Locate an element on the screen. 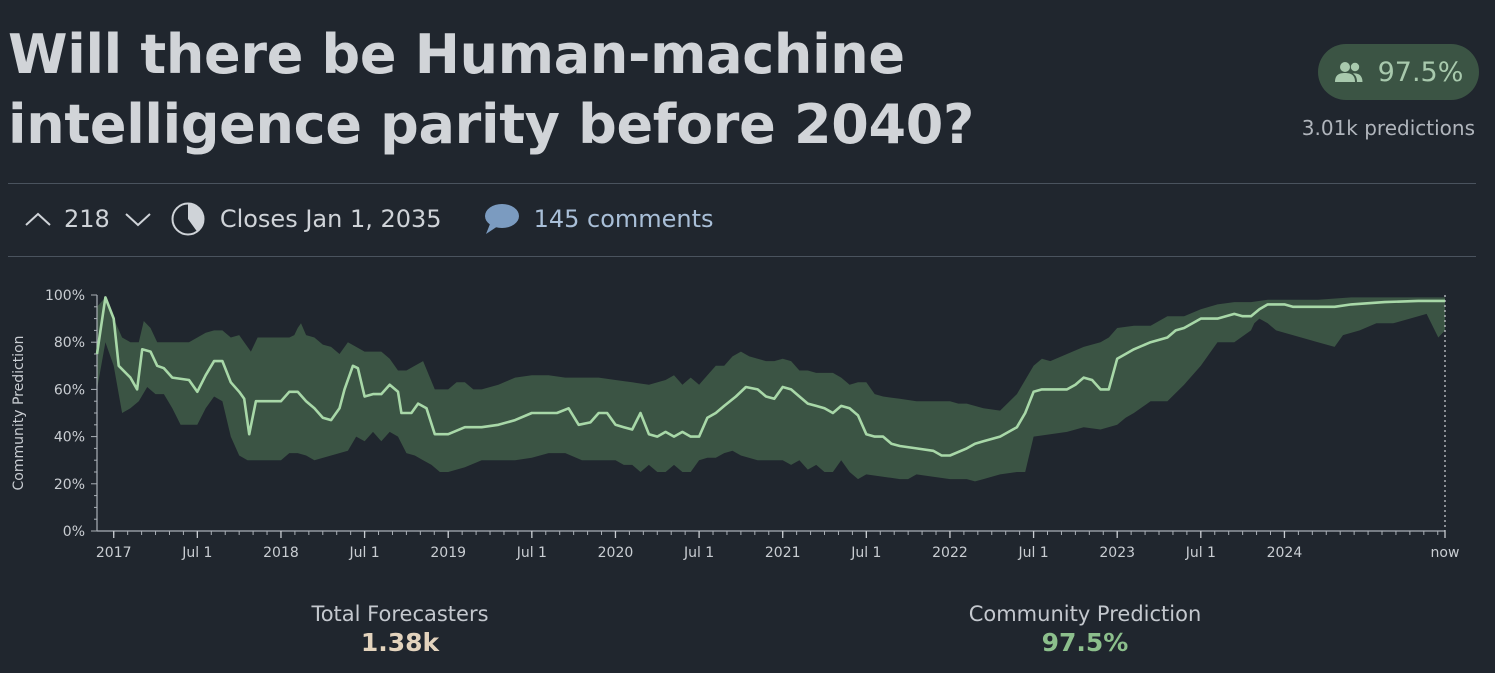 The image size is (1495, 673). y-tick-label: 20% is located at coordinates (69, 485).